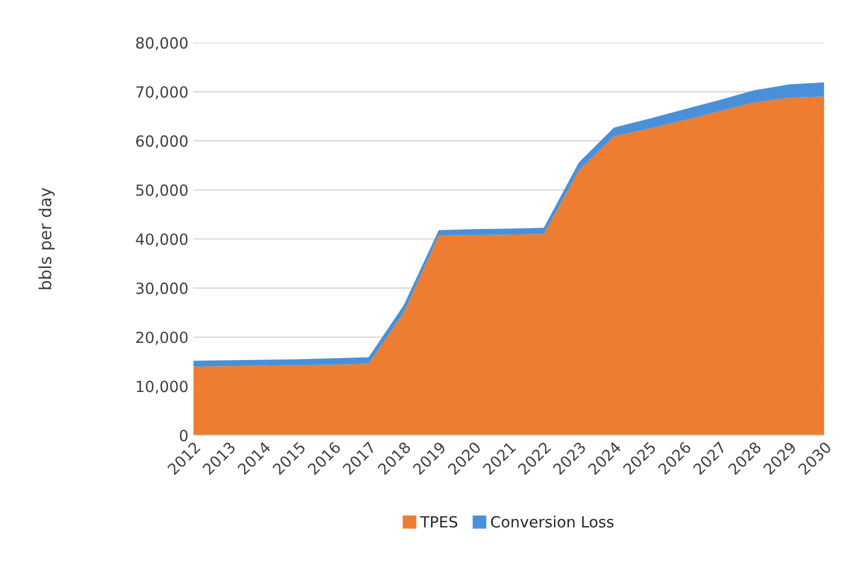 The width and height of the screenshot is (841, 569). What do you see at coordinates (162, 338) in the screenshot?
I see `y-tick-label: 20,000` at bounding box center [162, 338].